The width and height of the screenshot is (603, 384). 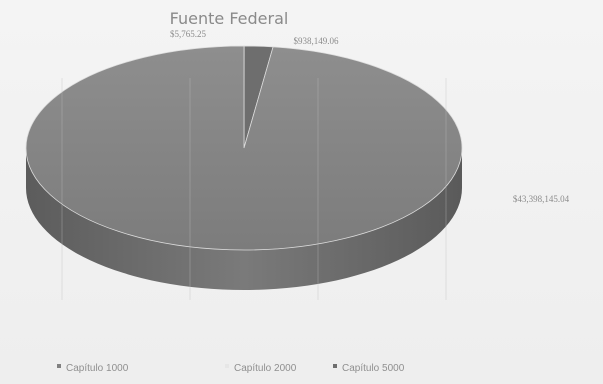 I want to click on data-label-capitulo-1000: $43,398,145.04, so click(x=541, y=199).